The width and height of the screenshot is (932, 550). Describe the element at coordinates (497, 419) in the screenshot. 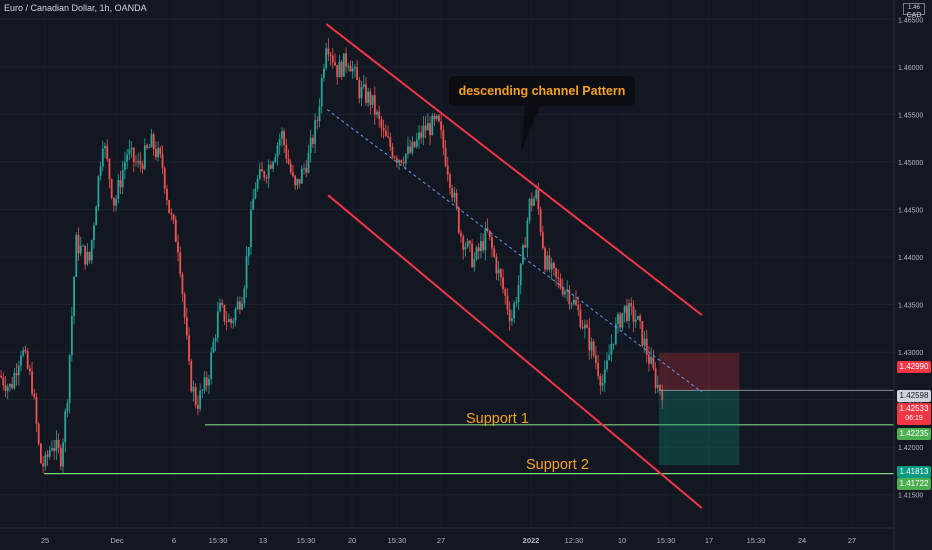

I see `support-1-label: Support 1` at that location.